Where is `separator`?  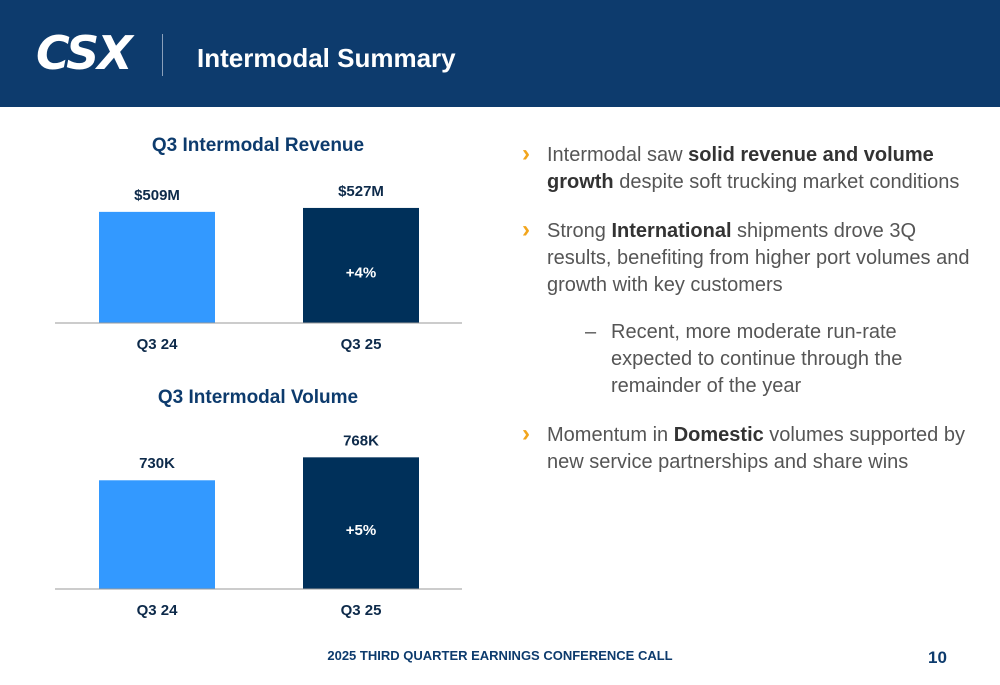 separator is located at coordinates (162, 55).